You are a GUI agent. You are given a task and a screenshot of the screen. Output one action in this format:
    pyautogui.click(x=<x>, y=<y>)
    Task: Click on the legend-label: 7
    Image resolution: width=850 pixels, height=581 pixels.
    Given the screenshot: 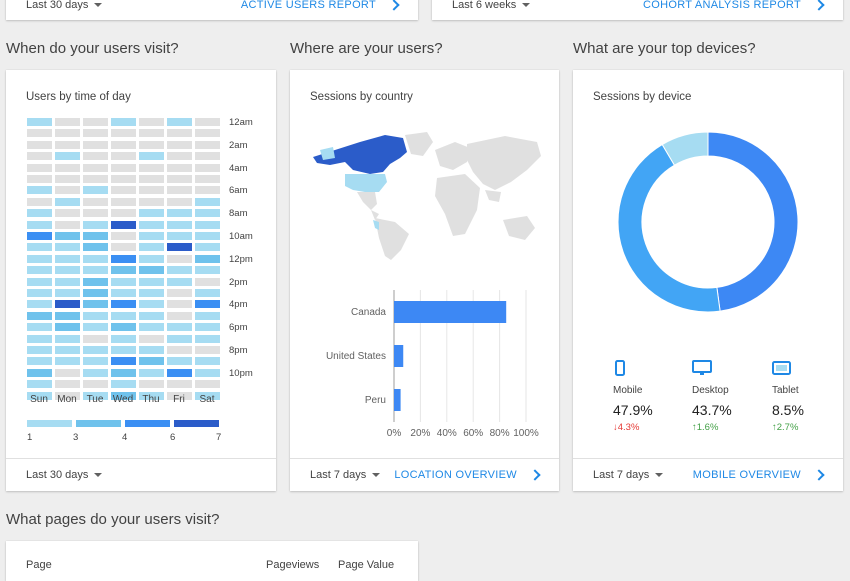 What is the action you would take?
    pyautogui.click(x=219, y=437)
    